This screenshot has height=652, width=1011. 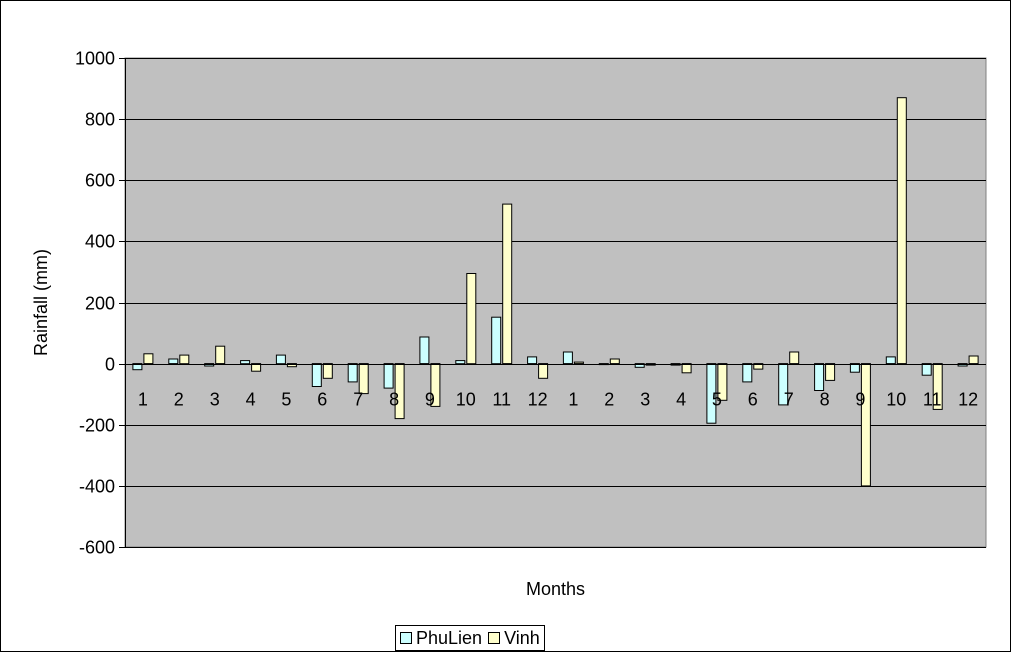 I want to click on x-tick-labels: 1 2 3 4 5 6 7 8 9 10 11 12 1 2 3 4 5 6 7 8 9 10 11 12, so click(x=558, y=400).